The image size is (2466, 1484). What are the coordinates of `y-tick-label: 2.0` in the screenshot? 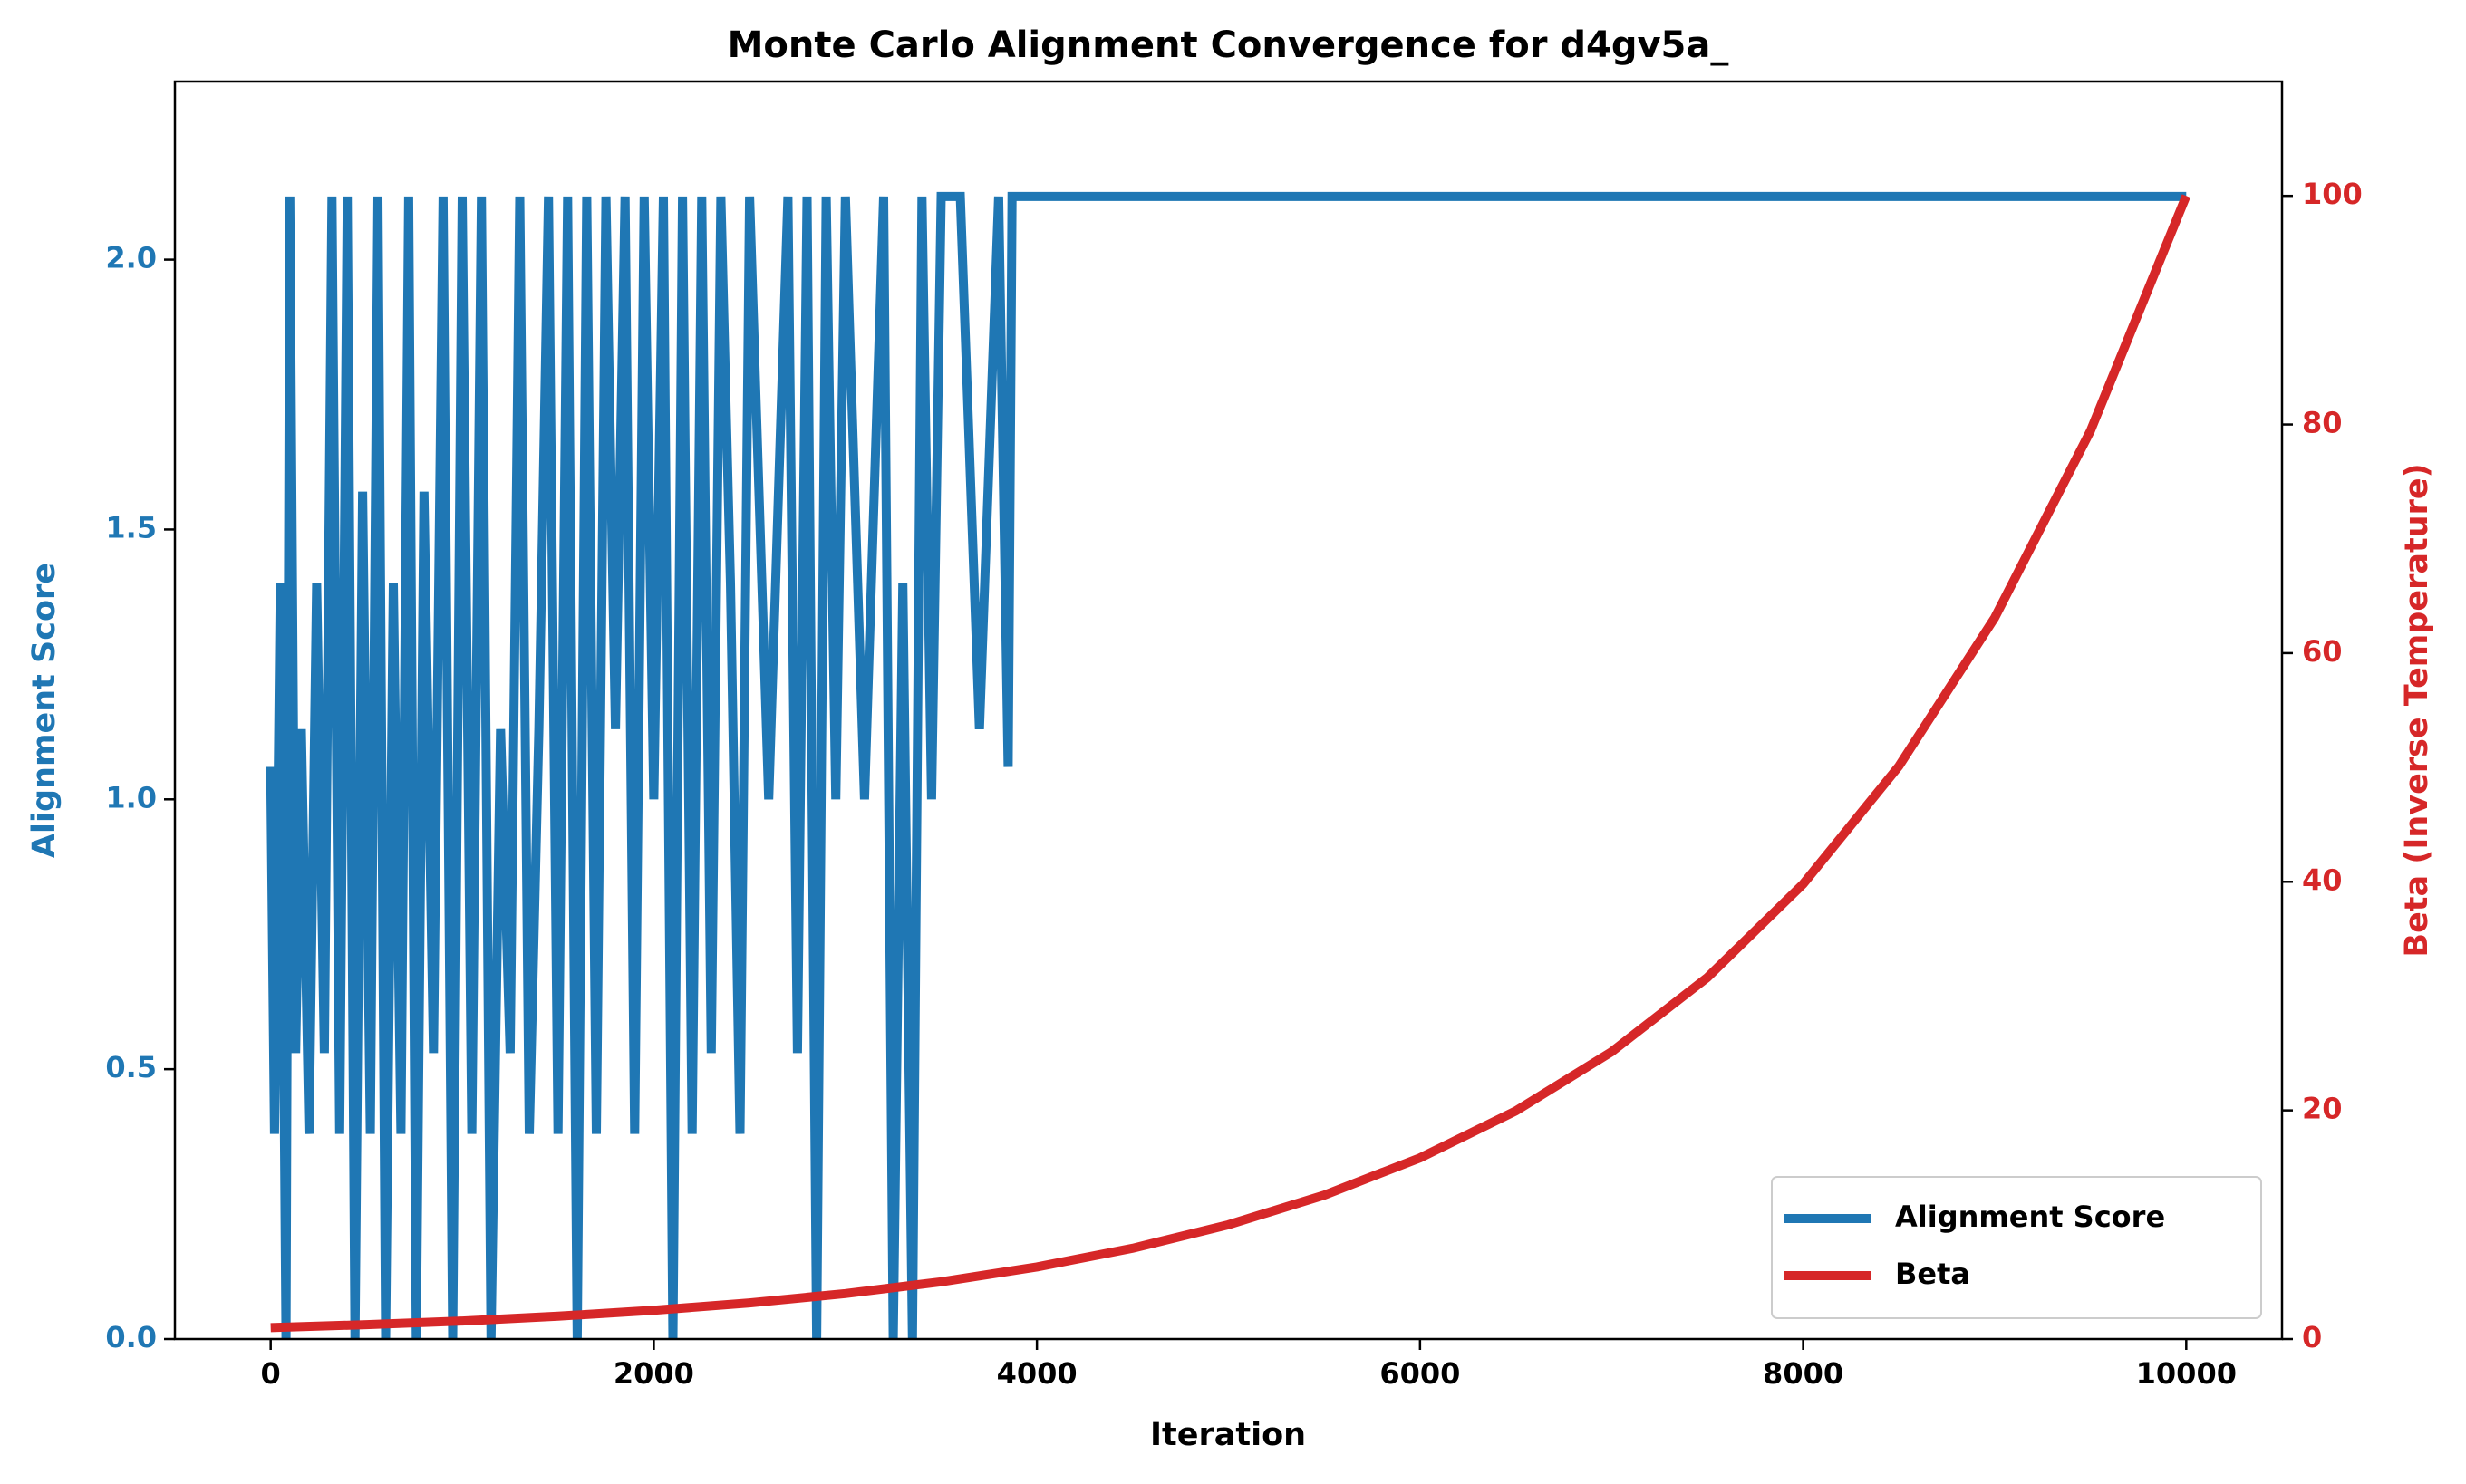 It's located at (131, 258).